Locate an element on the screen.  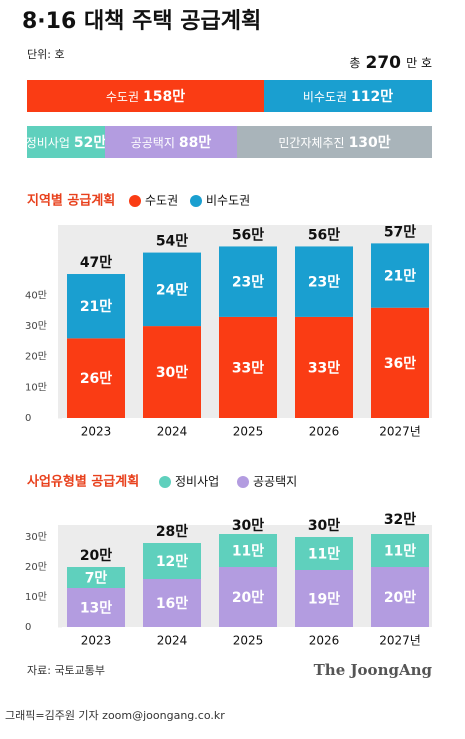
title: 8·16 대책 주택 공급계획 is located at coordinates (141, 21).